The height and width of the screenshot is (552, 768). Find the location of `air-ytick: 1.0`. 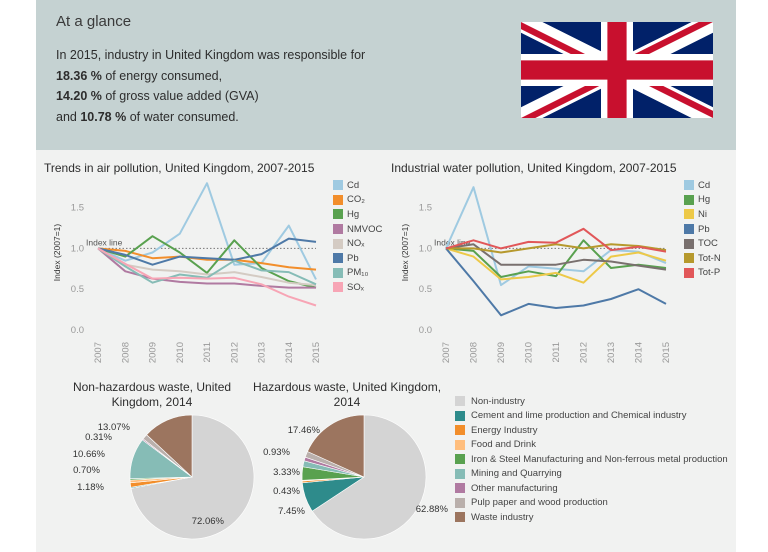

air-ytick: 1.0 is located at coordinates (77, 248).